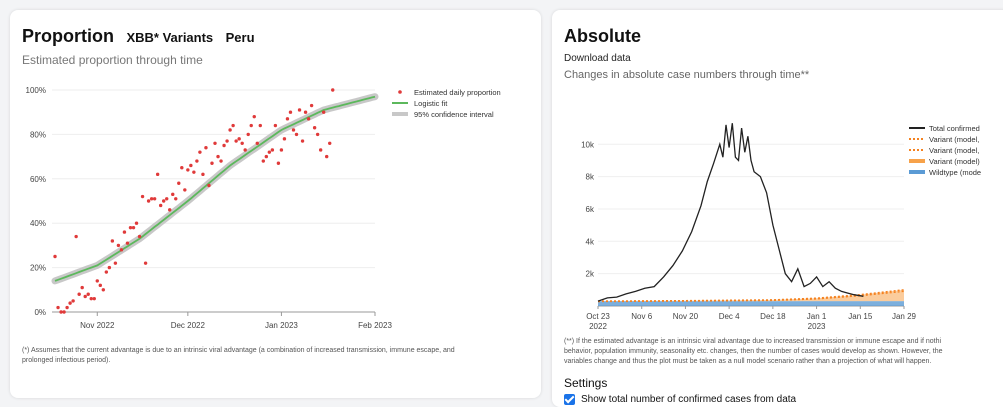  What do you see at coordinates (954, 128) in the screenshot?
I see `legend-label: Total confirmed` at bounding box center [954, 128].